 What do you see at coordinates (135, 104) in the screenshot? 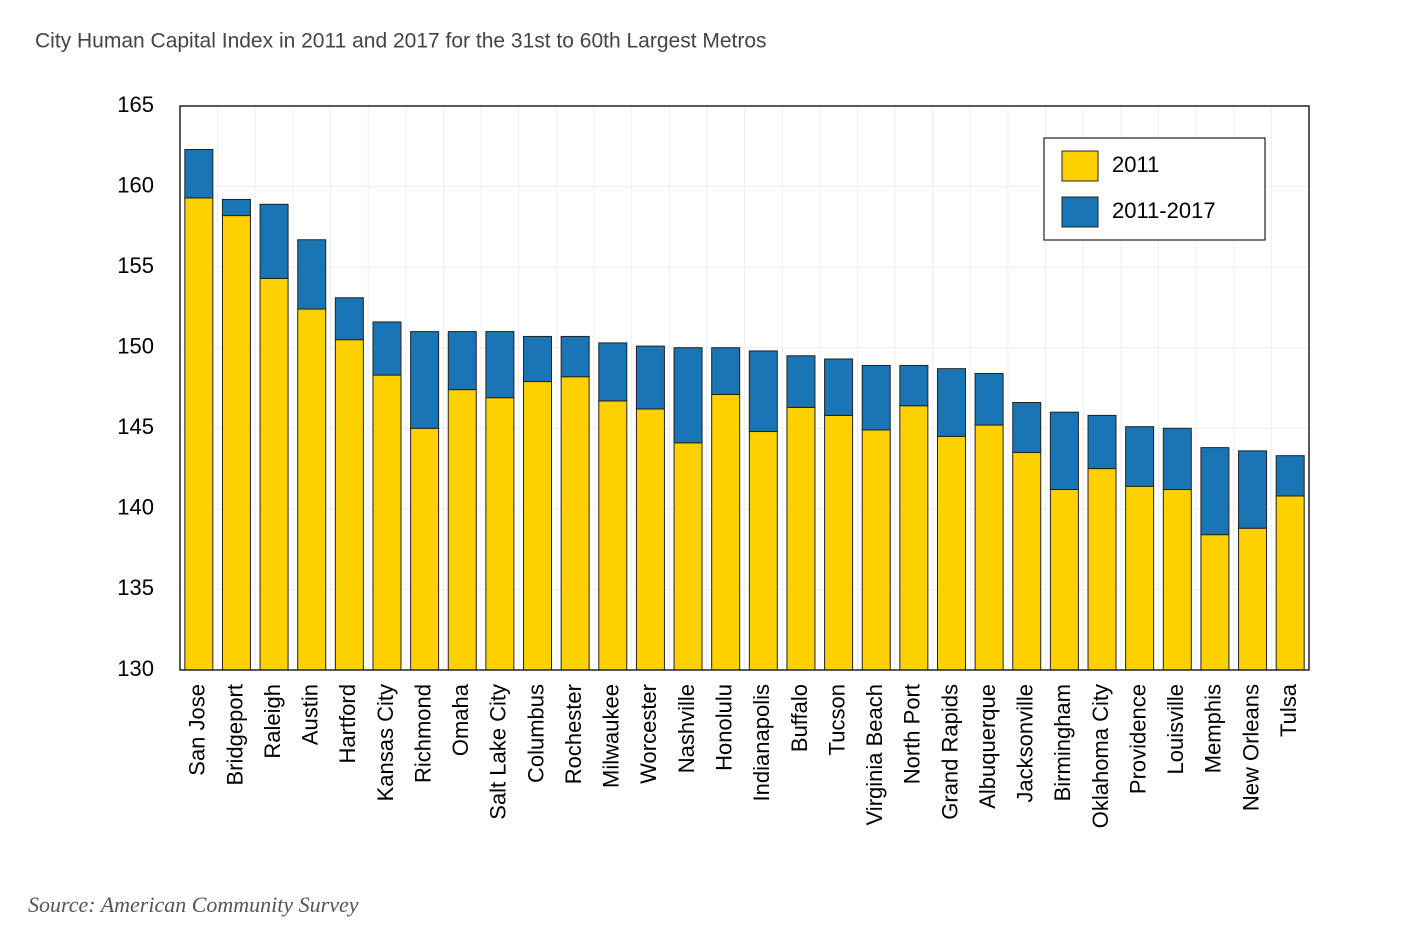
I see `y-tick-label: 165` at bounding box center [135, 104].